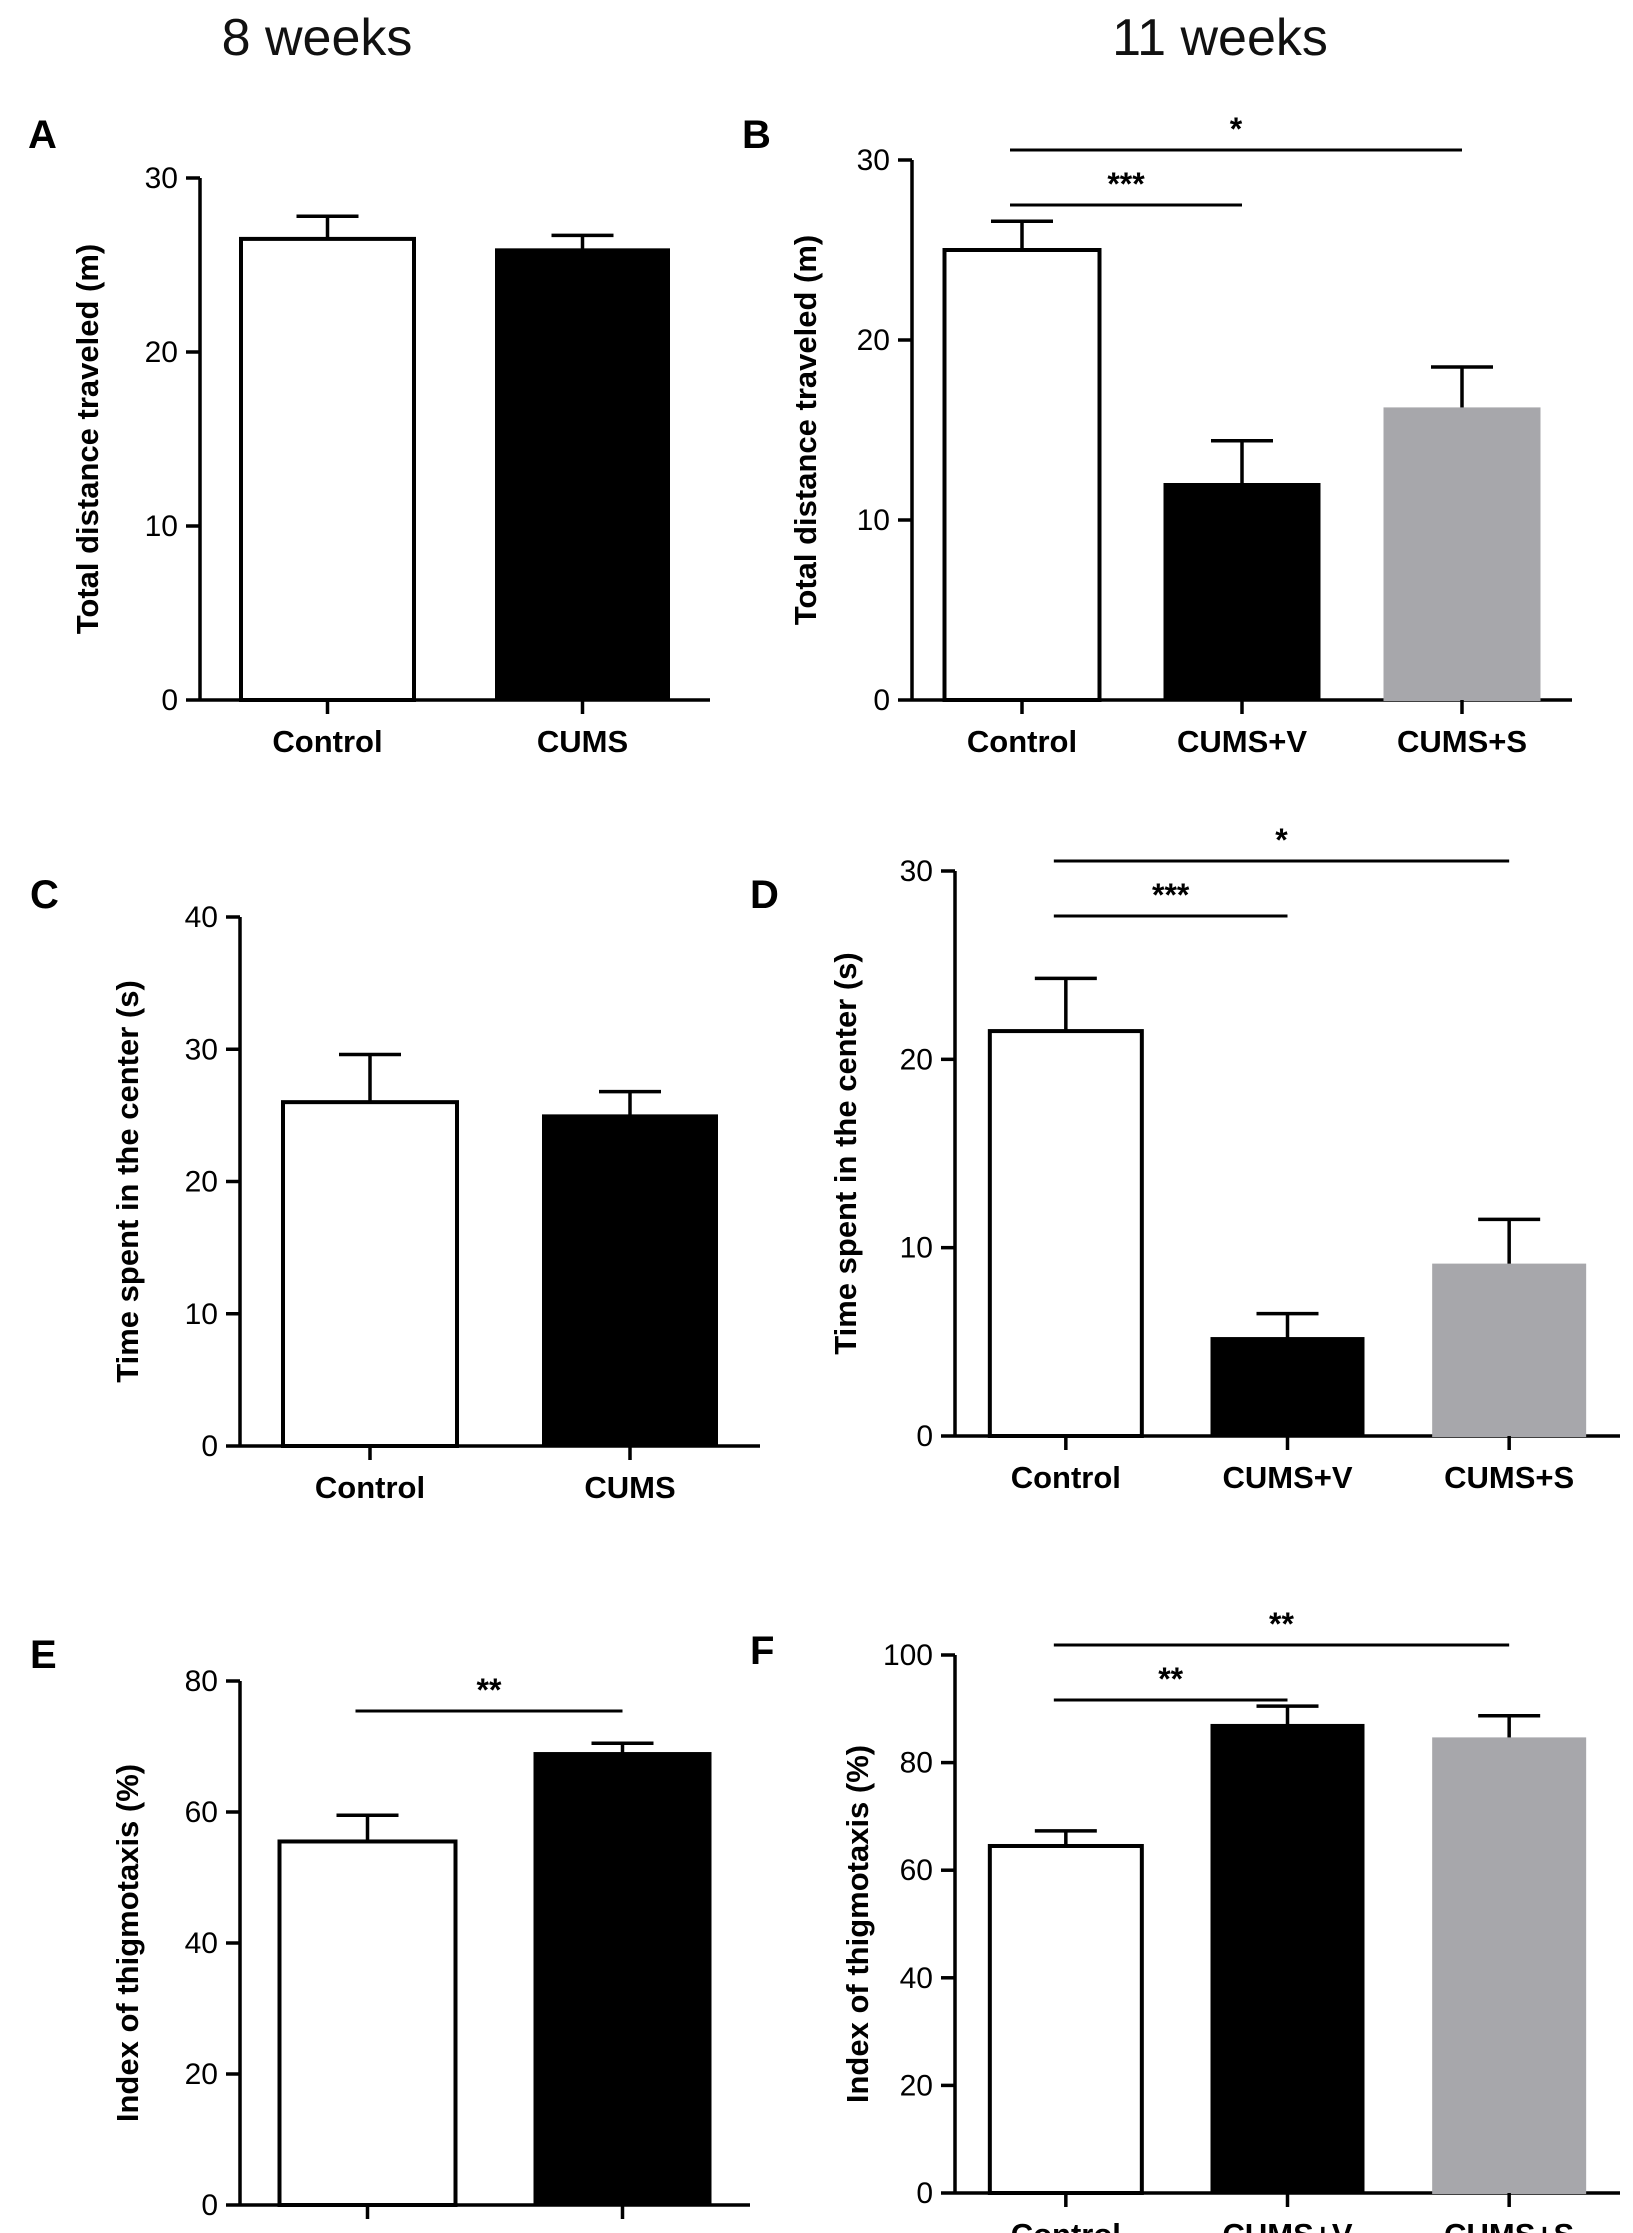  What do you see at coordinates (582, 474) in the screenshot?
I see `bar-a-cums` at bounding box center [582, 474].